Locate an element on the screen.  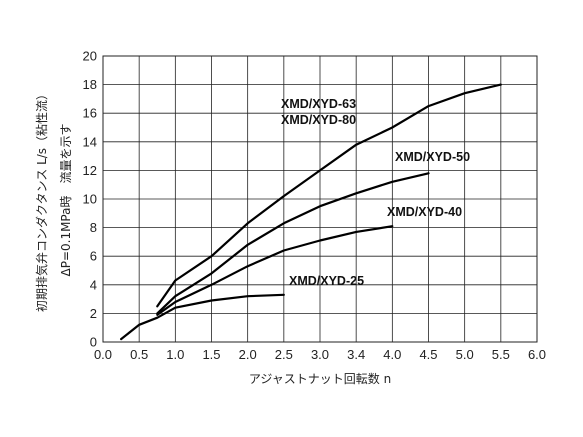
y-tick-label: 10 is located at coordinates (90, 199).